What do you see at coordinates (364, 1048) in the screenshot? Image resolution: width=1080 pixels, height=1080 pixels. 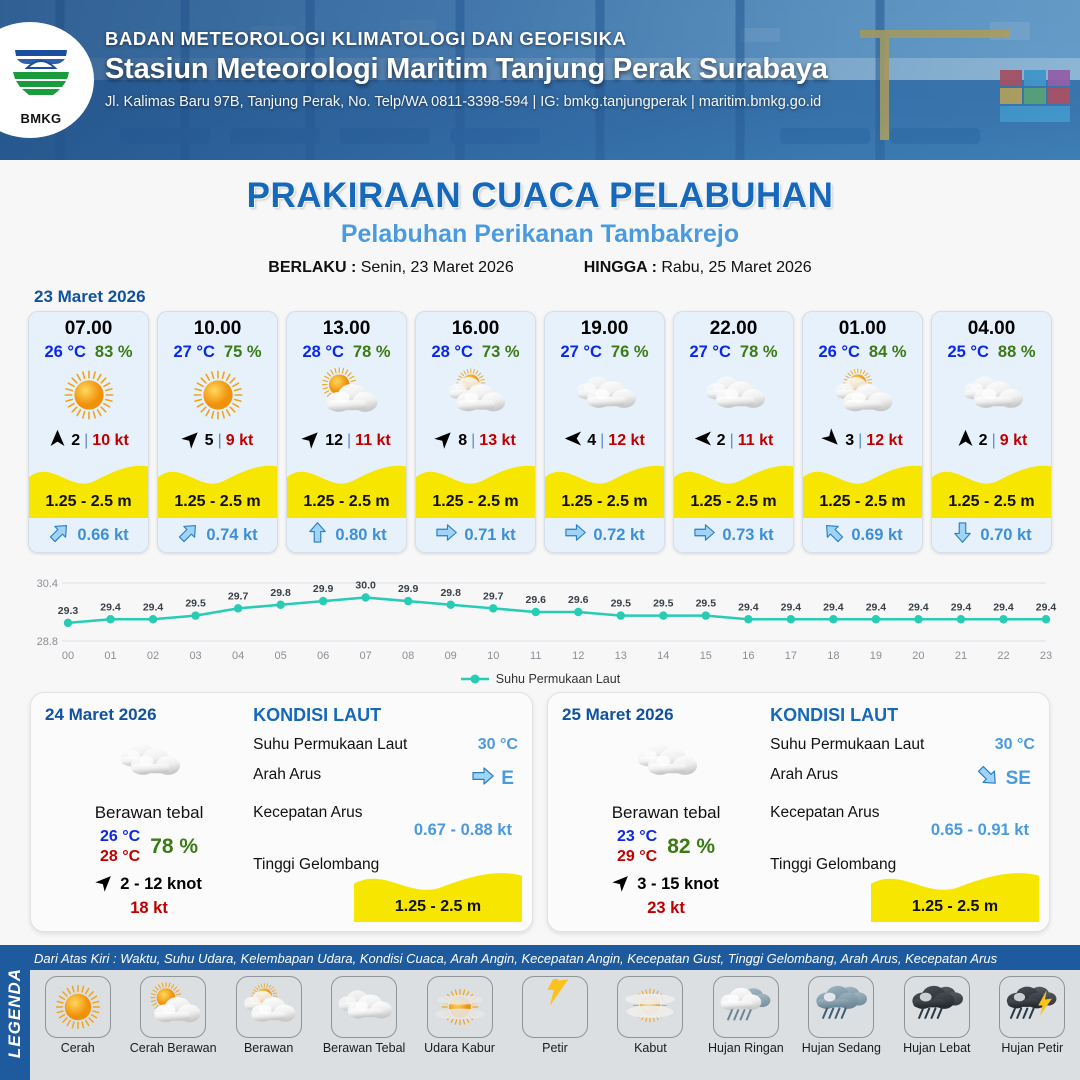 I see `legend-item-label: Berawan Tebal` at bounding box center [364, 1048].